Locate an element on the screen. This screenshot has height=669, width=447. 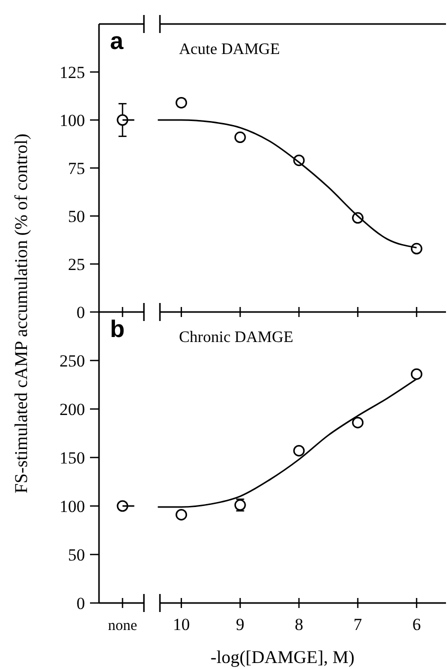
y-axis-title: FS-stimulated cAMP accumulation (% of control) is located at coordinates (21, 314).